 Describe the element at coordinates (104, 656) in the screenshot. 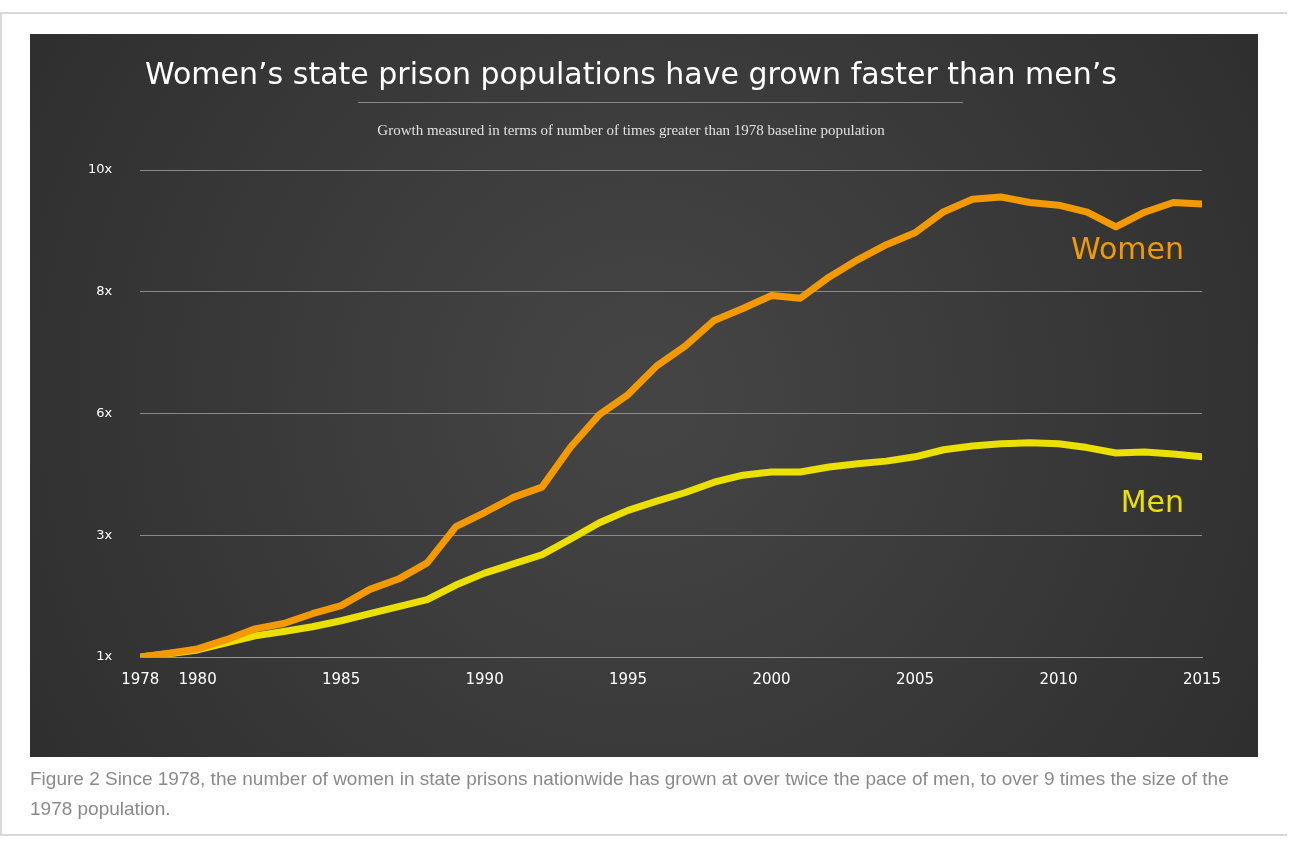

I see `y-tick-label: 1x` at that location.